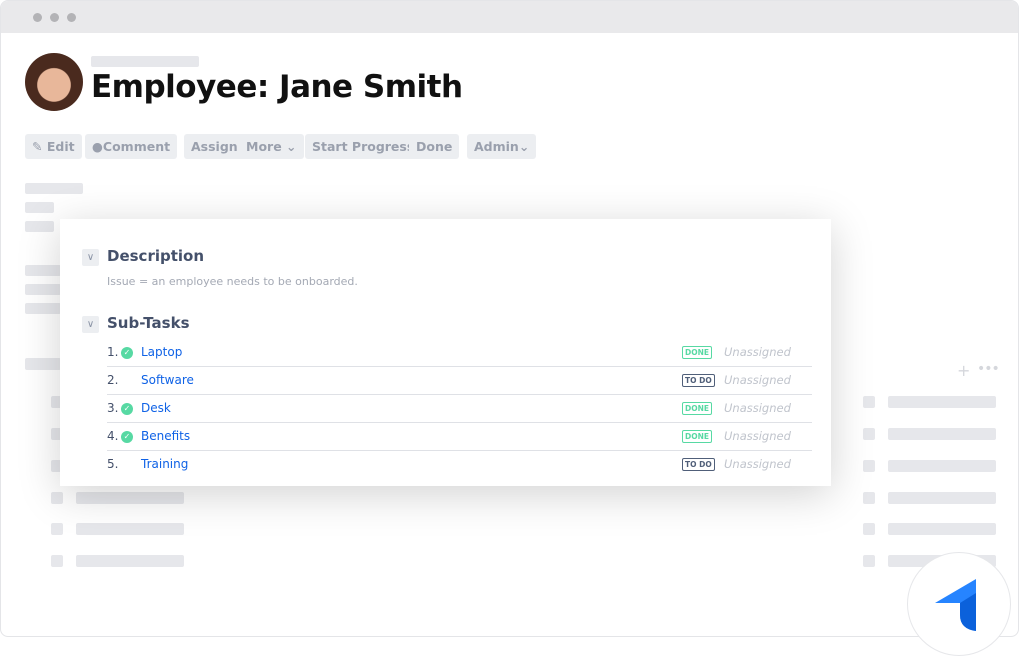 This screenshot has width=1020, height=661. What do you see at coordinates (363, 146) in the screenshot?
I see `start-progress-button: Start Progress` at bounding box center [363, 146].